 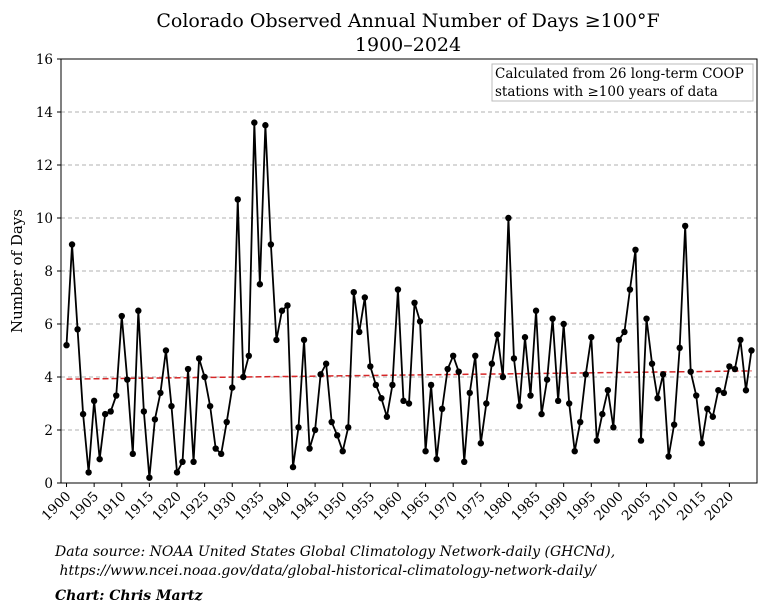 I want to click on data-point-1921, so click(x=182, y=461).